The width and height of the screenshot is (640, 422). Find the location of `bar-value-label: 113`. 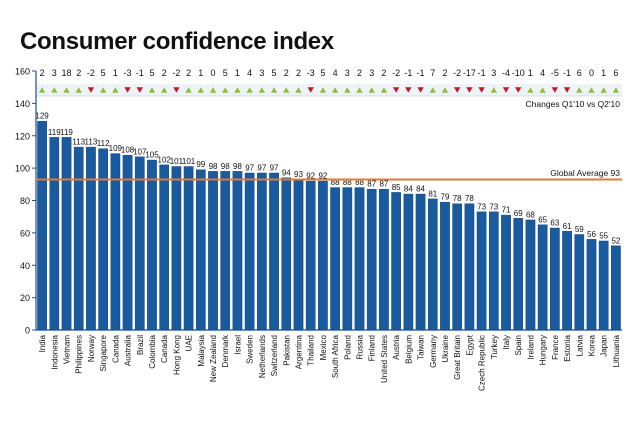

bar-value-label: 113 is located at coordinates (78, 142).